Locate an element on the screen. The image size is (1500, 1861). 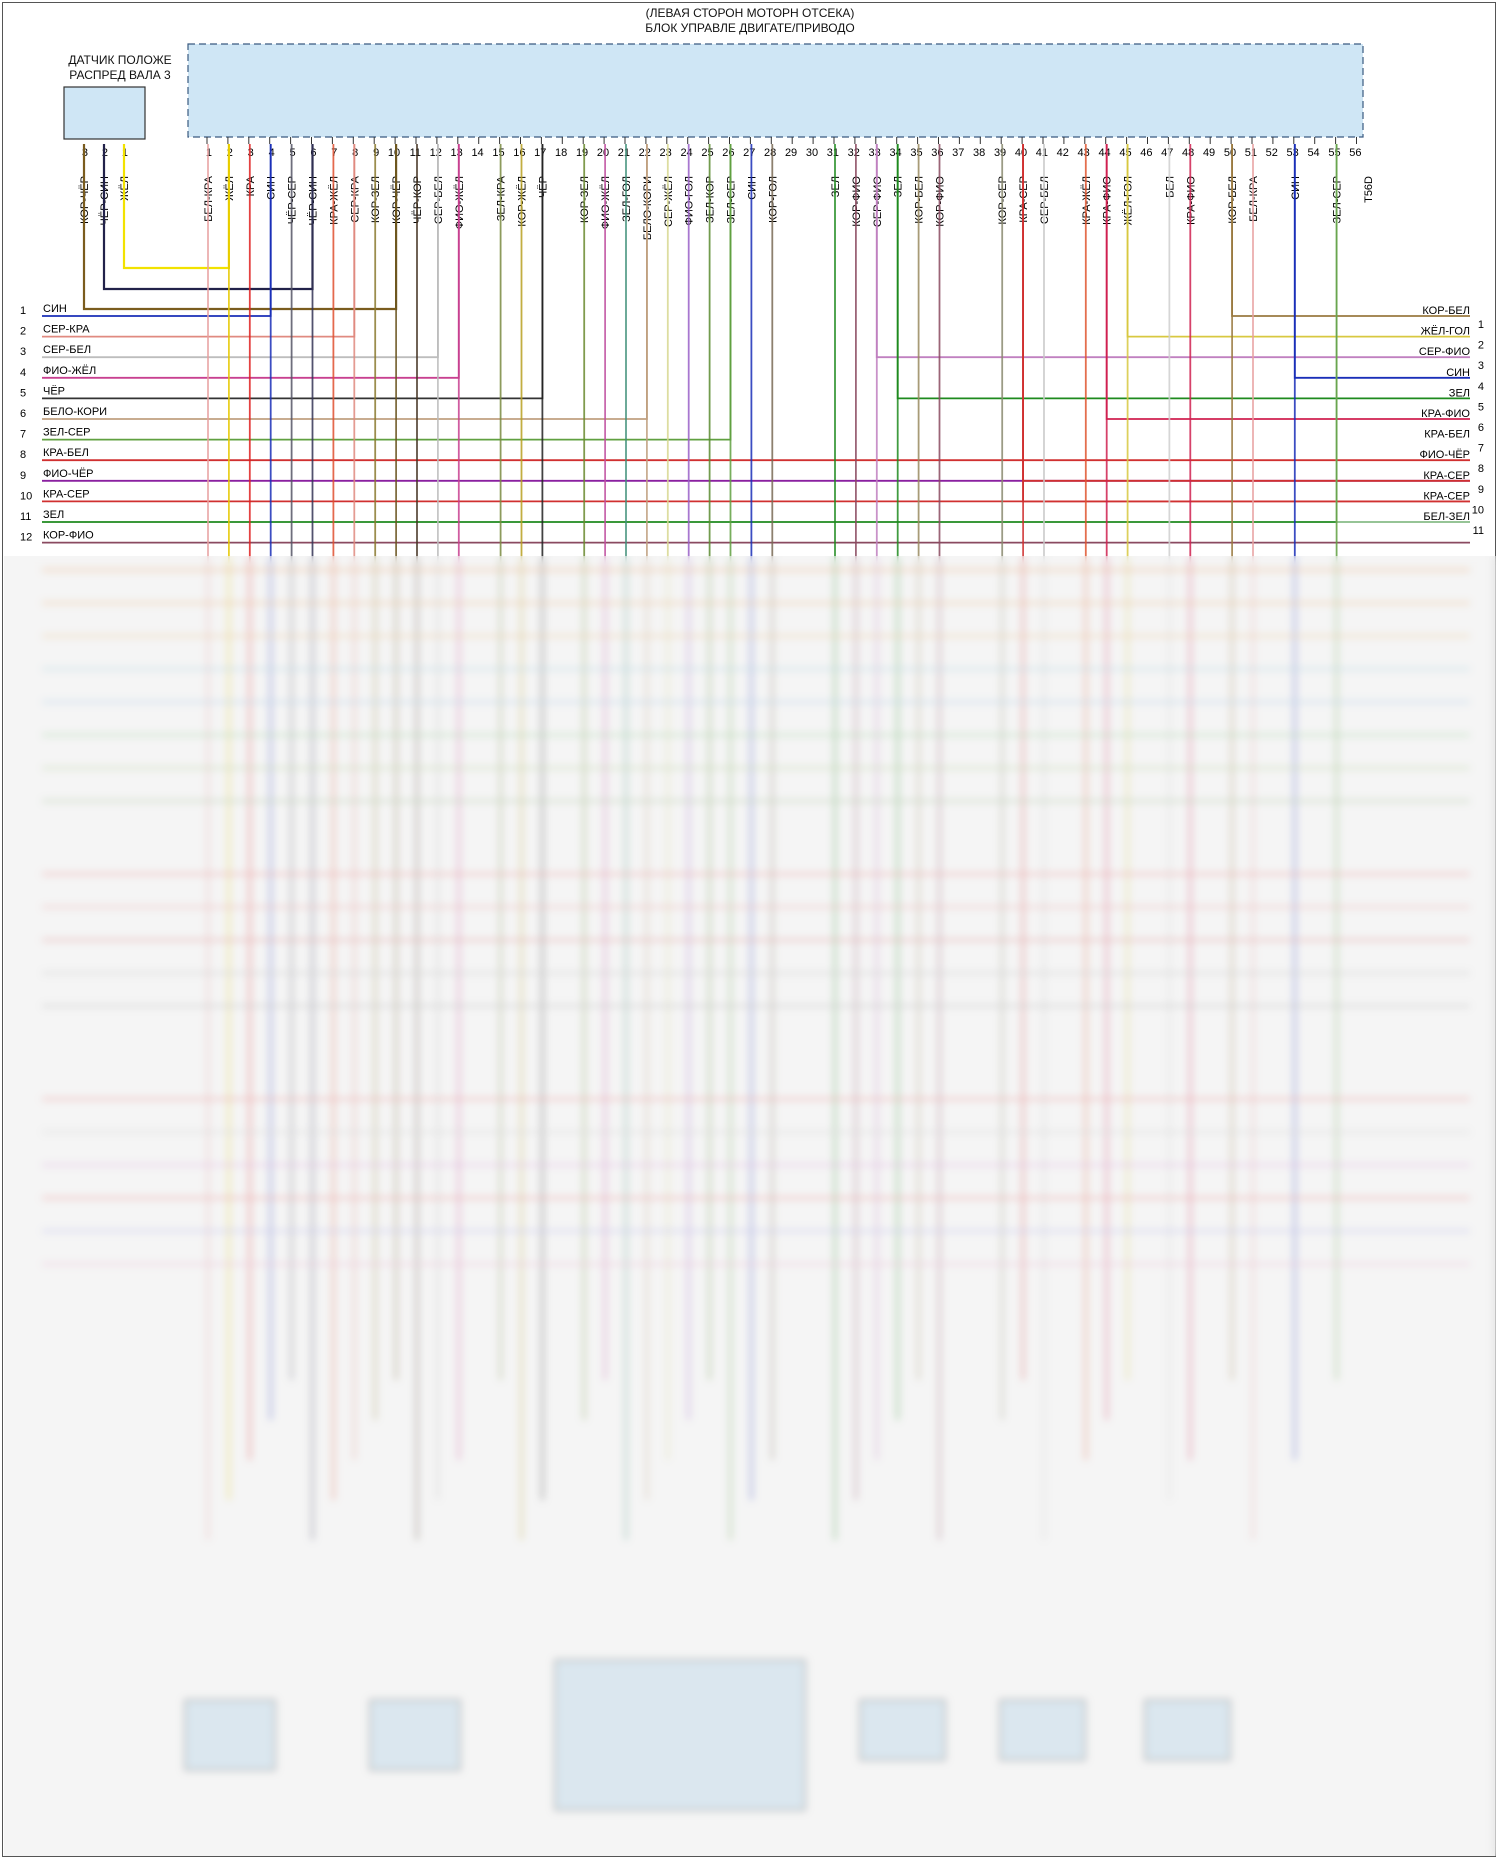
ecu-pin-number: 41 is located at coordinates (1042, 153).